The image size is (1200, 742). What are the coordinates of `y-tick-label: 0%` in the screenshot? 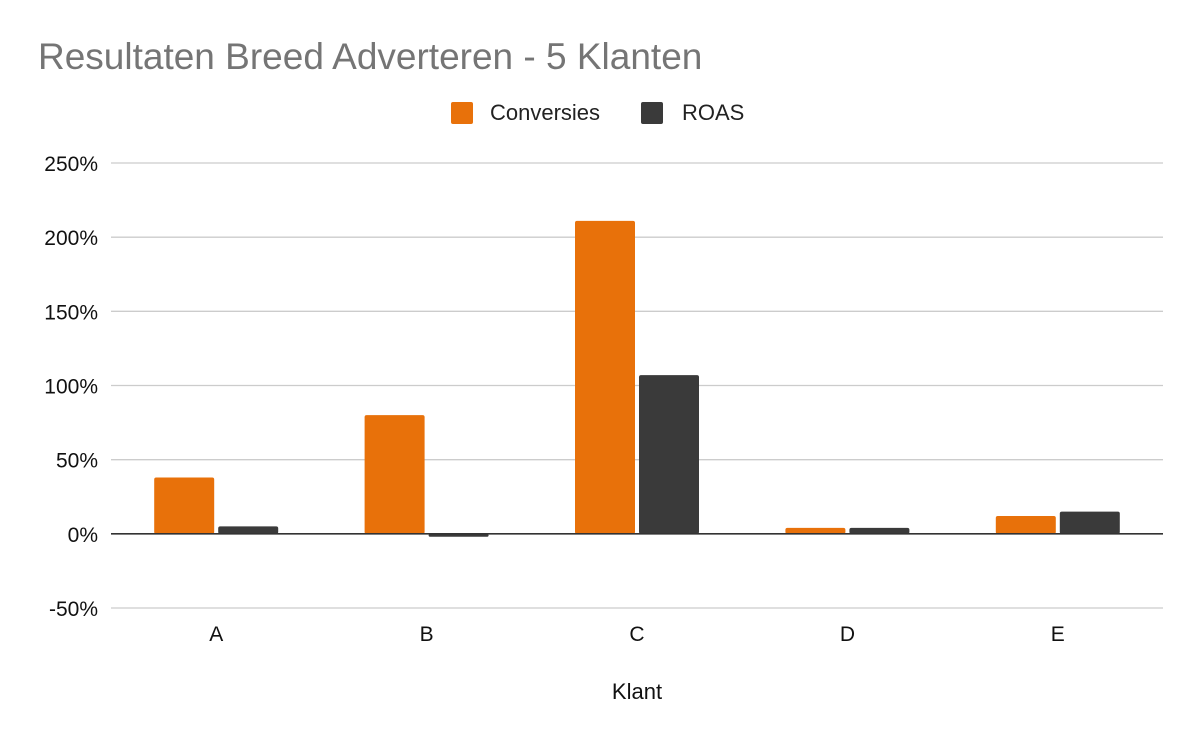 It's located at (83, 535).